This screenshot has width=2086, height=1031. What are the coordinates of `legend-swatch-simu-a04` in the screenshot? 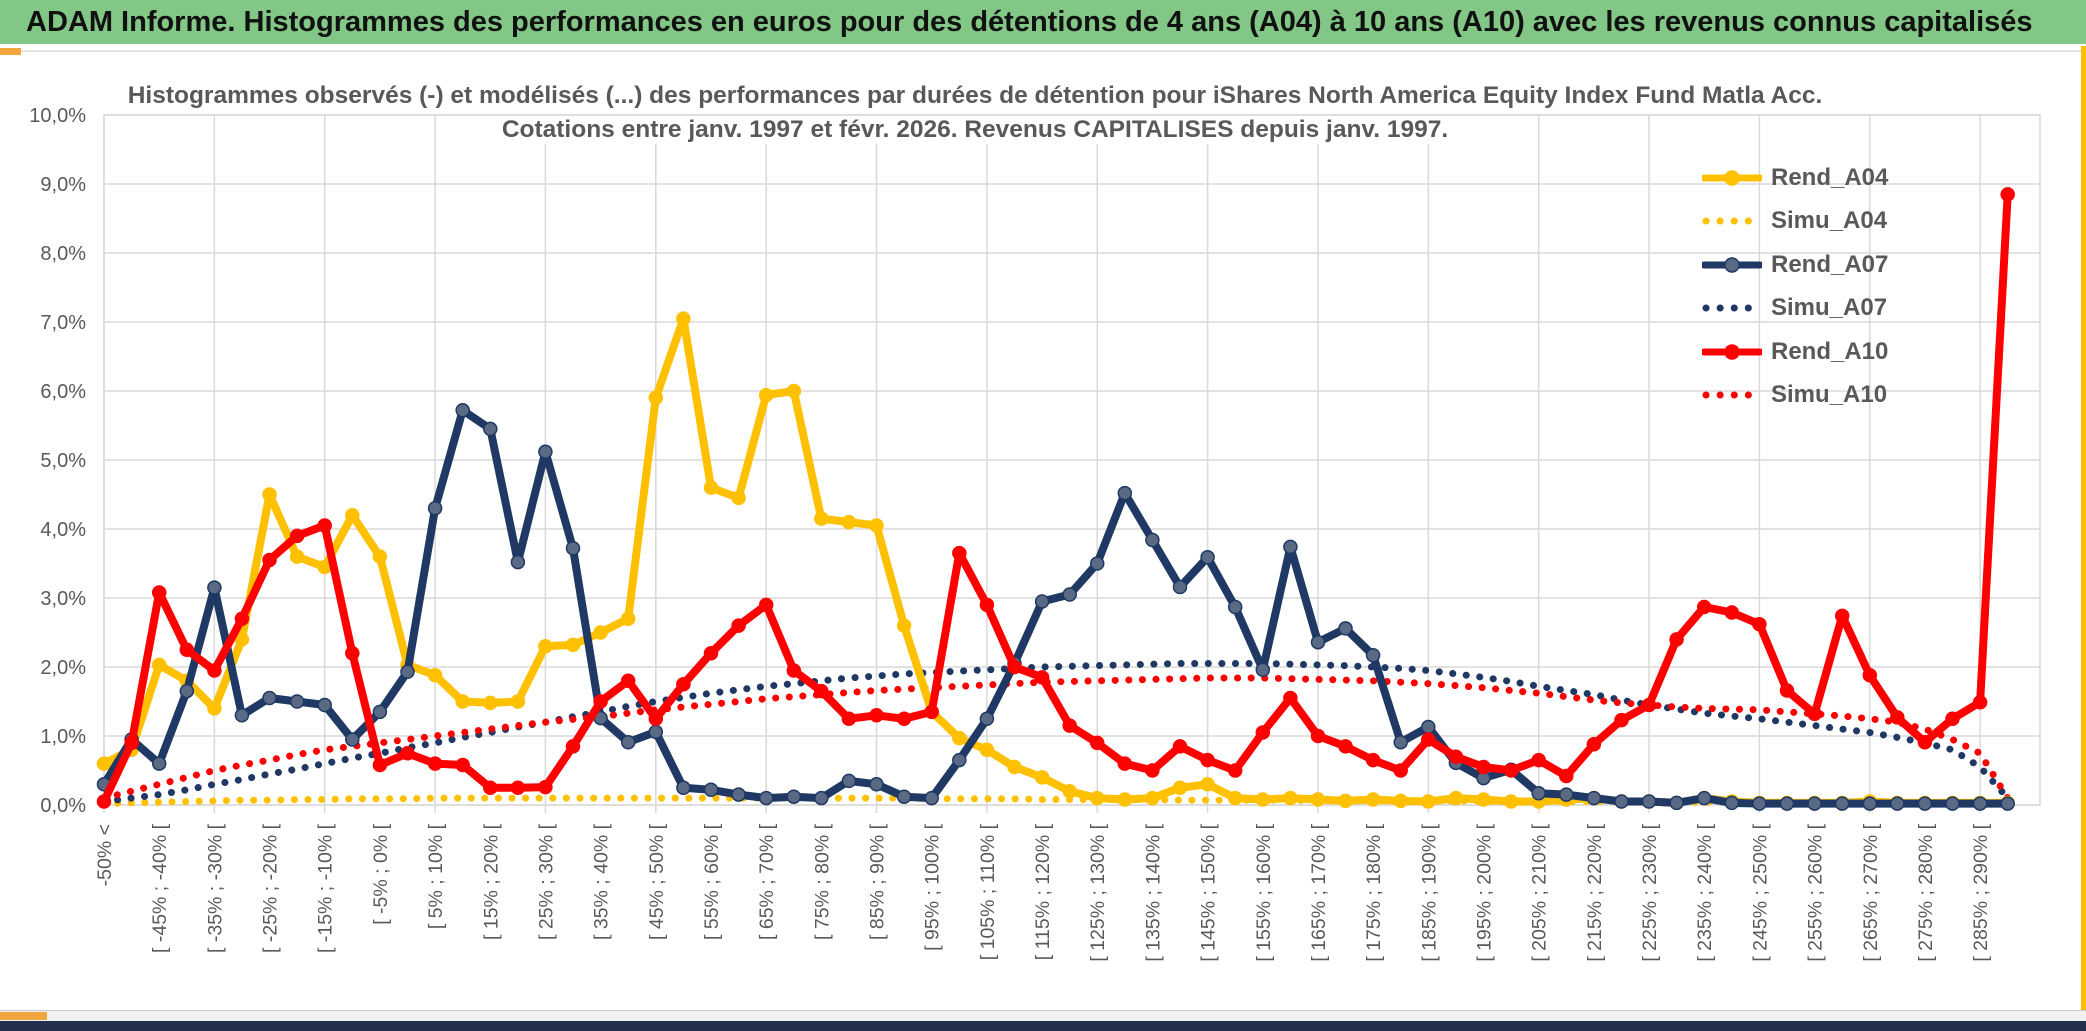 It's located at (1732, 221).